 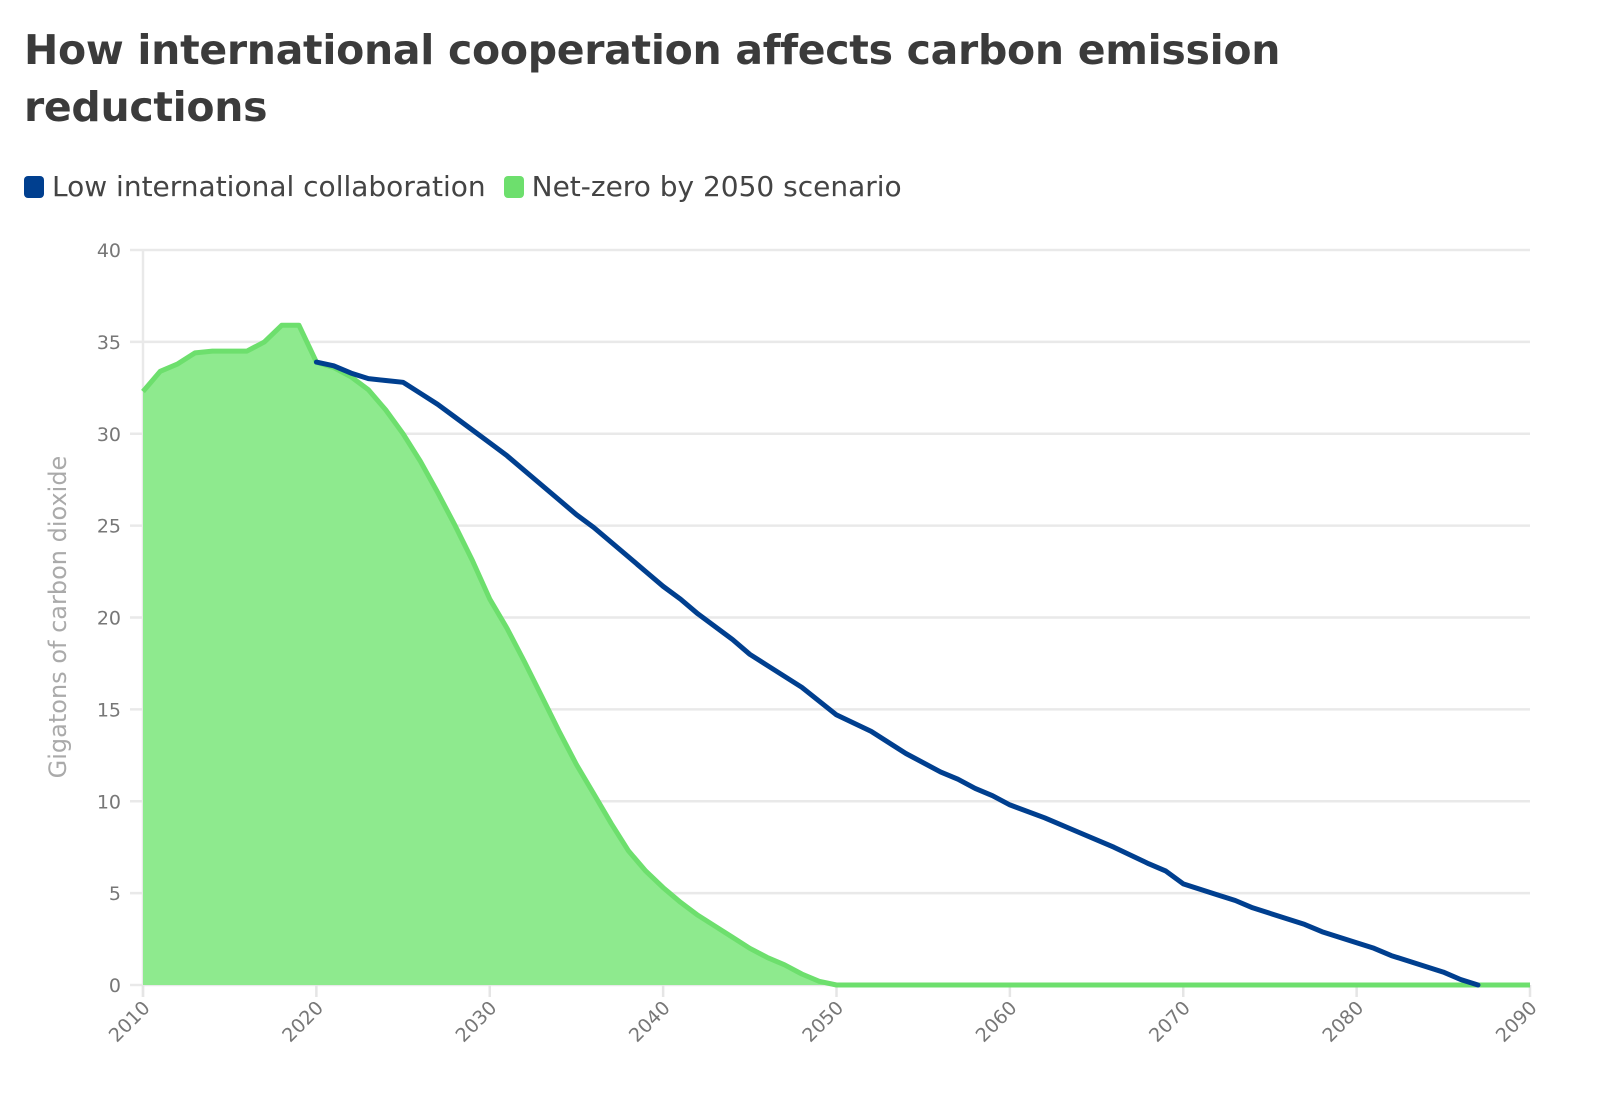 I want to click on y-tick-label: 20, so click(x=109, y=619).